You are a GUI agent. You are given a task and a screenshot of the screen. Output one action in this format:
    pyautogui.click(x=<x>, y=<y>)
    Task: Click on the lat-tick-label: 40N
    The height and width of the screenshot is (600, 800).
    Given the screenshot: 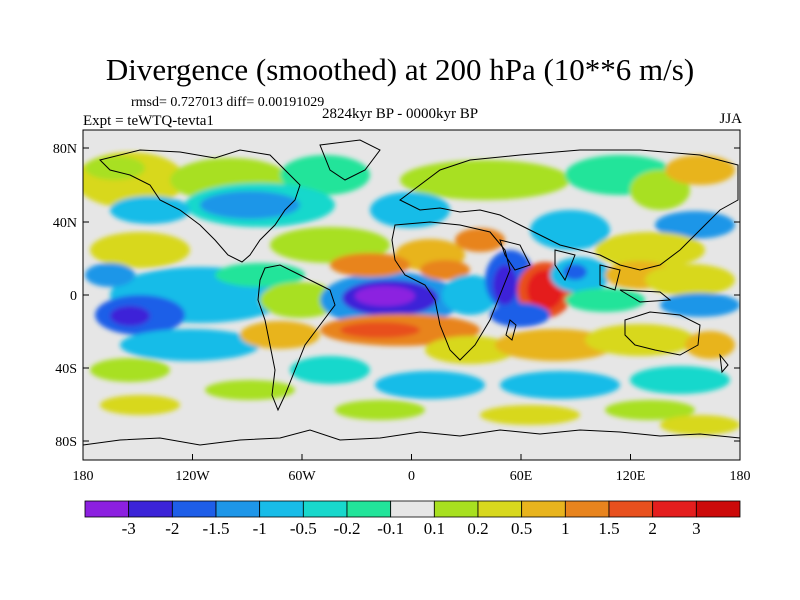 What is the action you would take?
    pyautogui.click(x=65, y=223)
    